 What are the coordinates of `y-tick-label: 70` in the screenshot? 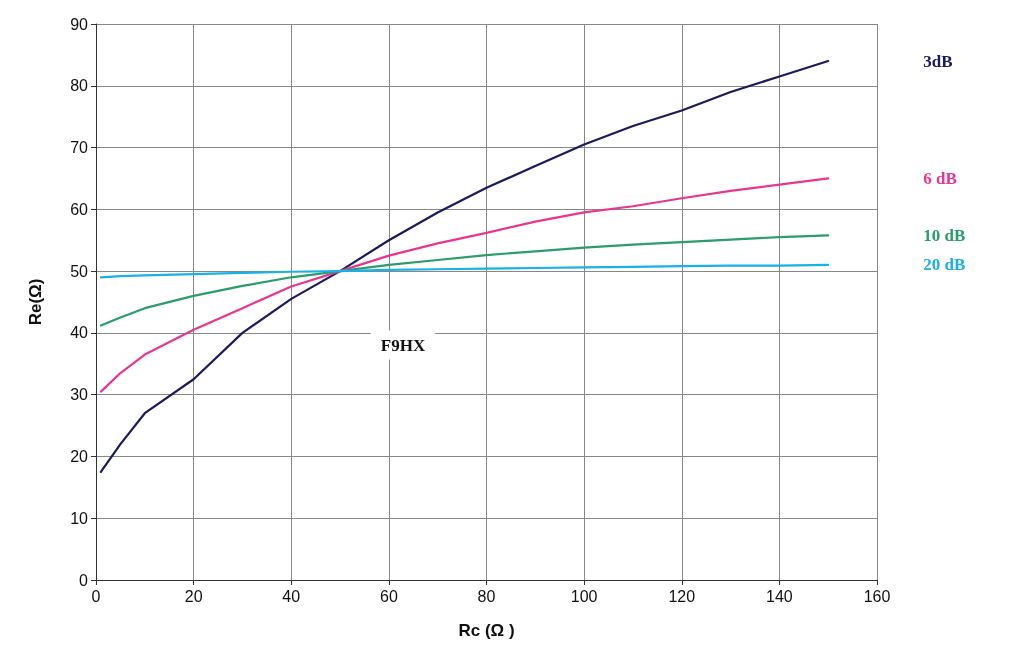 It's located at (79, 148).